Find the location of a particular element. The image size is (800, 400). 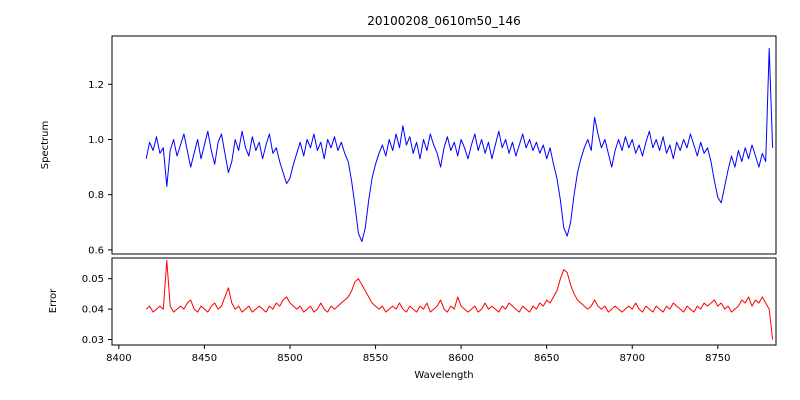

y-tick-label: 0.8 is located at coordinates (96, 195).